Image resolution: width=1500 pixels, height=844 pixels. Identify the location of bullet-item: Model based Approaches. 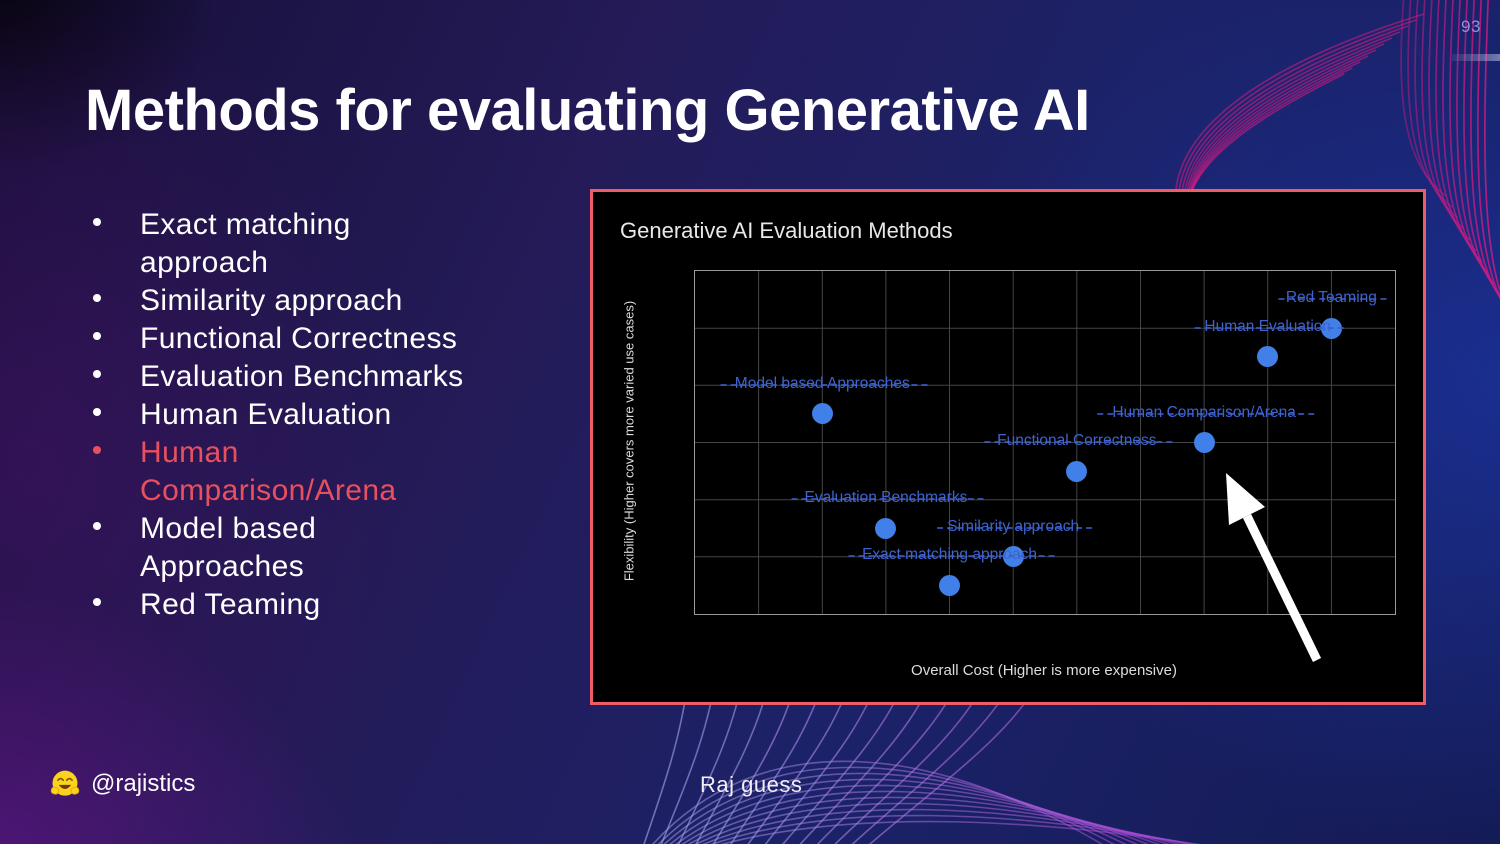
(330, 548).